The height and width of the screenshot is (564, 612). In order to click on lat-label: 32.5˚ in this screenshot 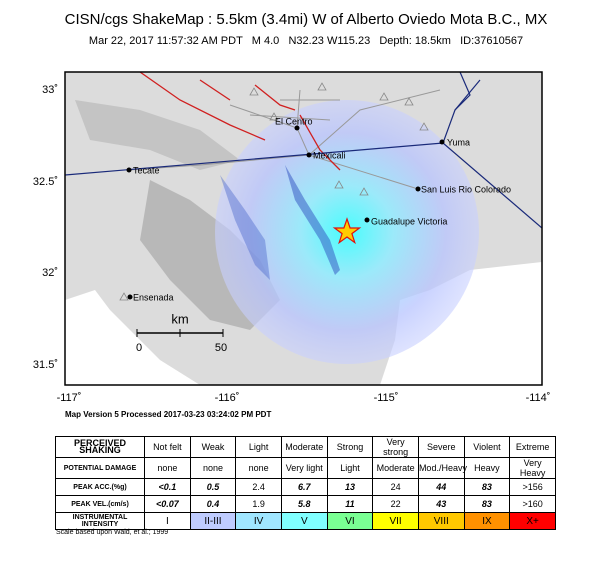, I will do `click(45, 182)`.